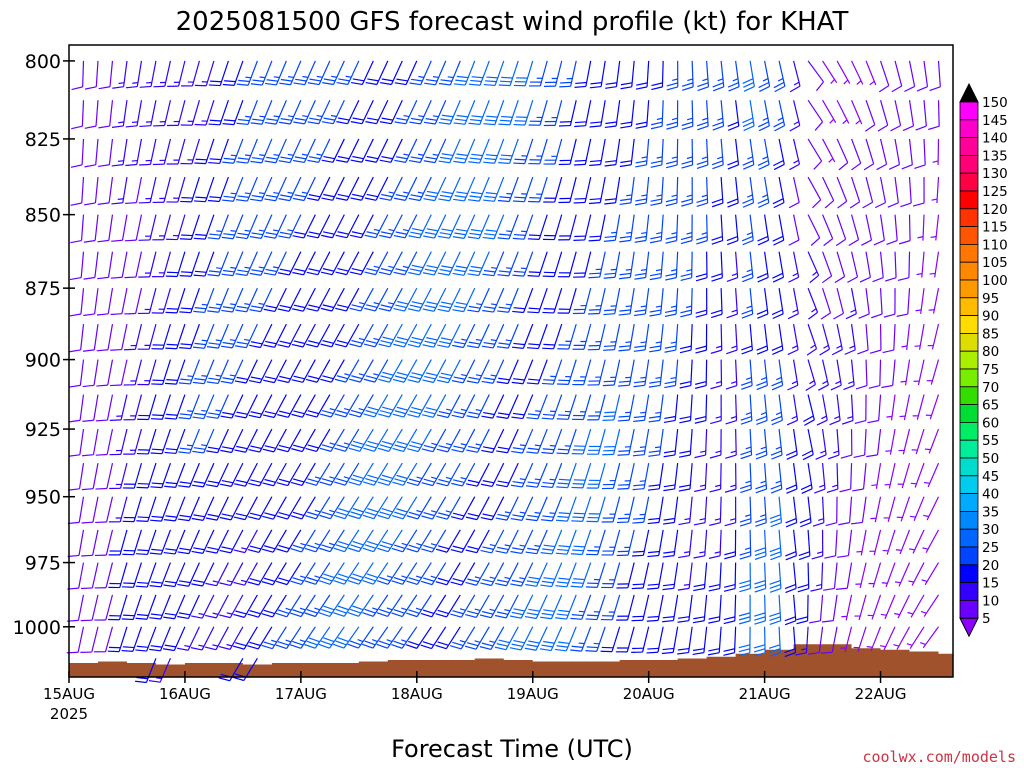 This screenshot has height=768, width=1024. What do you see at coordinates (990, 317) in the screenshot?
I see `colorbar-label: 90` at bounding box center [990, 317].